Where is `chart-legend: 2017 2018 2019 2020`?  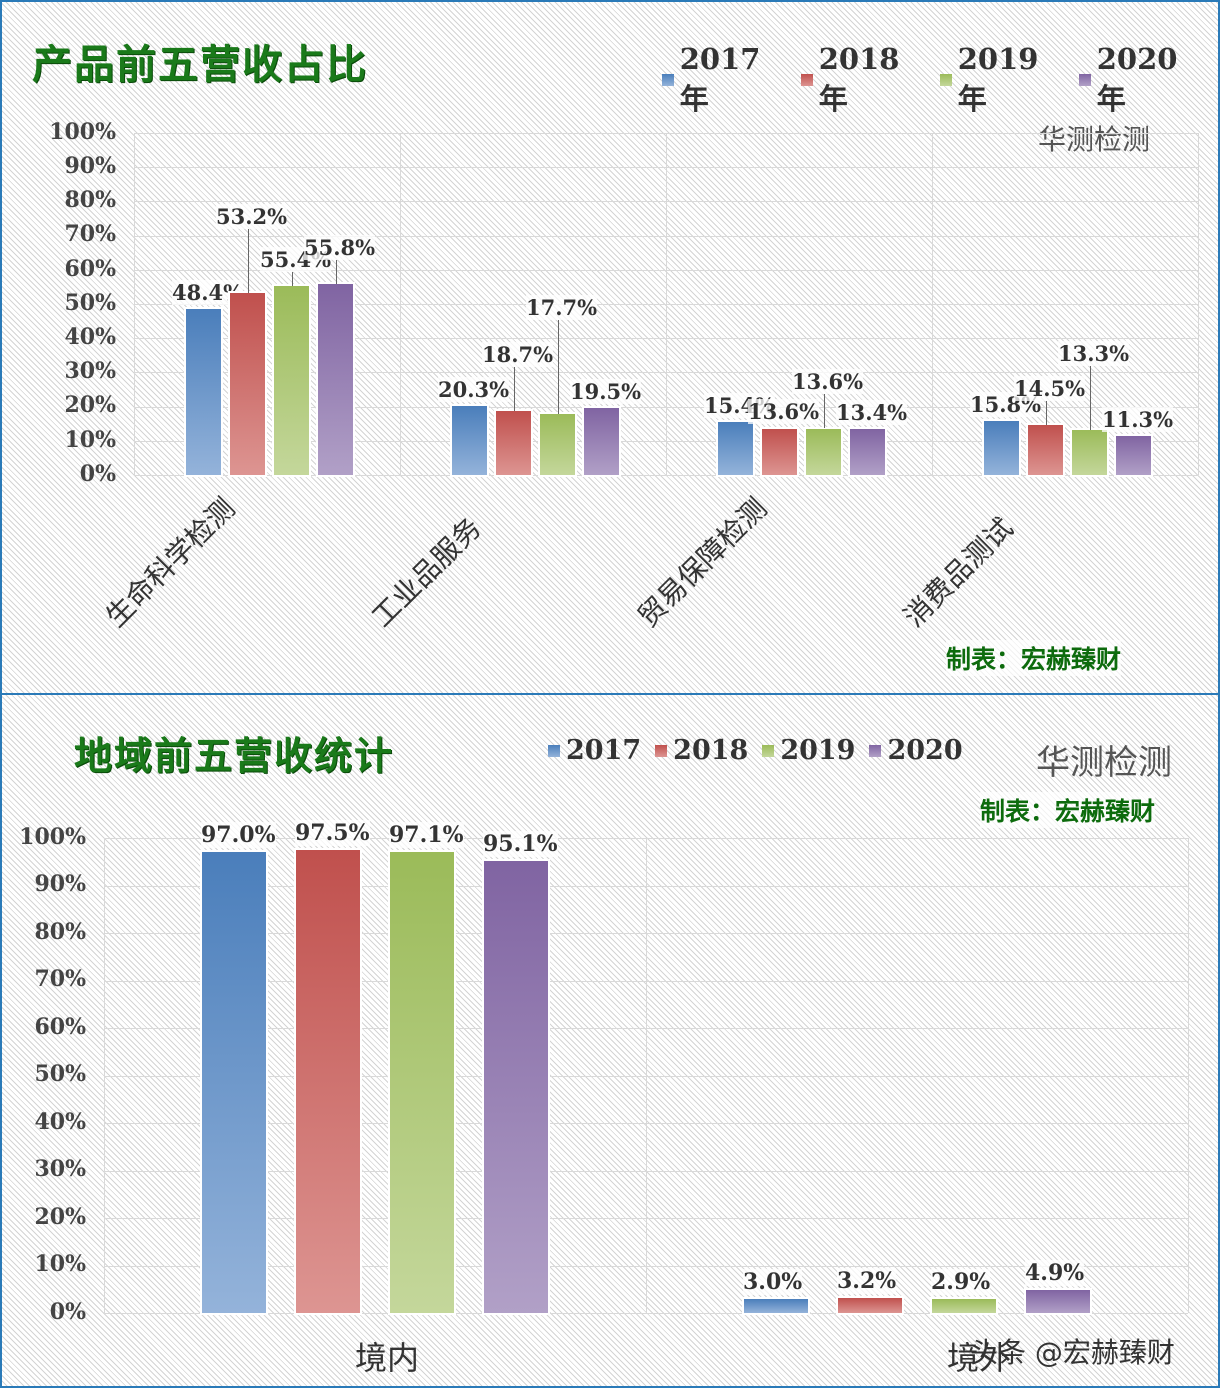
chart-legend: 2017 2018 2019 2020 is located at coordinates (762, 750).